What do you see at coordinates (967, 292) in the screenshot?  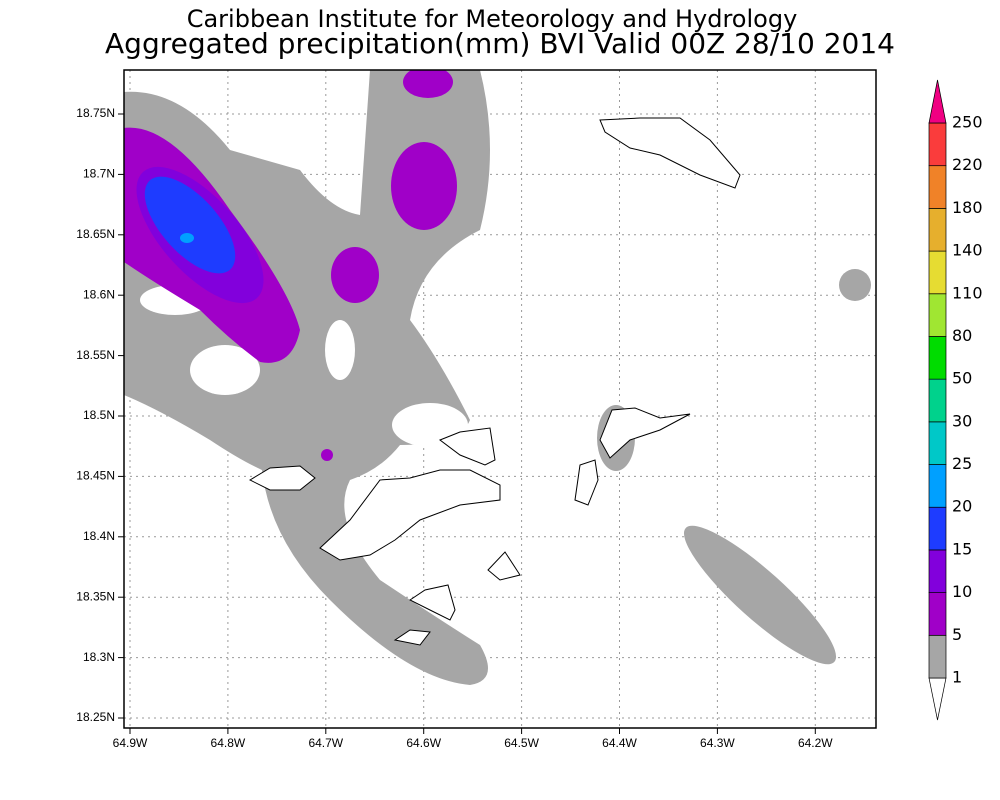 I see `colorbar-label: 110` at bounding box center [967, 292].